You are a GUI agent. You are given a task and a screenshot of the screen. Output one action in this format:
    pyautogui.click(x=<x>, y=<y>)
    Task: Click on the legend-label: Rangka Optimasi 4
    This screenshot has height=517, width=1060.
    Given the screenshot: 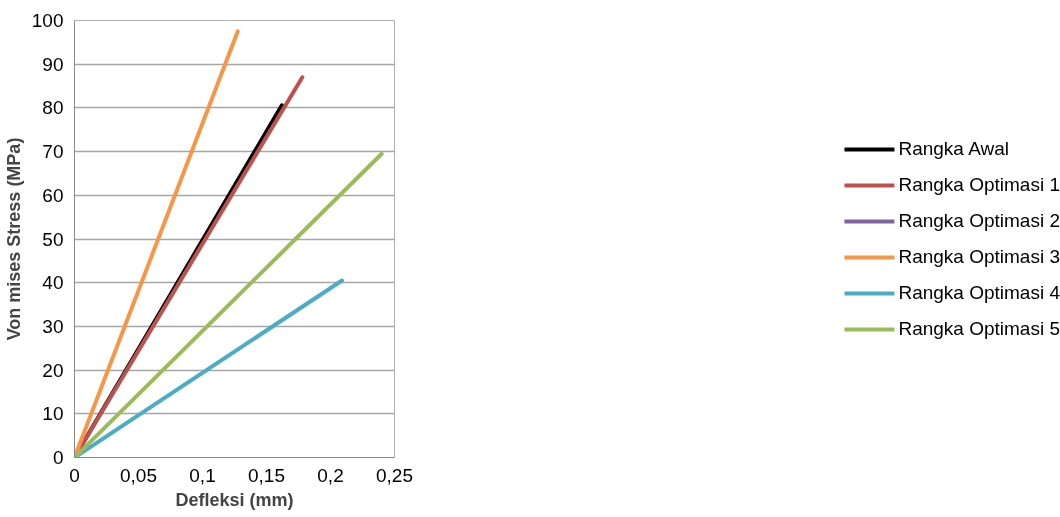 What is the action you would take?
    pyautogui.click(x=979, y=292)
    